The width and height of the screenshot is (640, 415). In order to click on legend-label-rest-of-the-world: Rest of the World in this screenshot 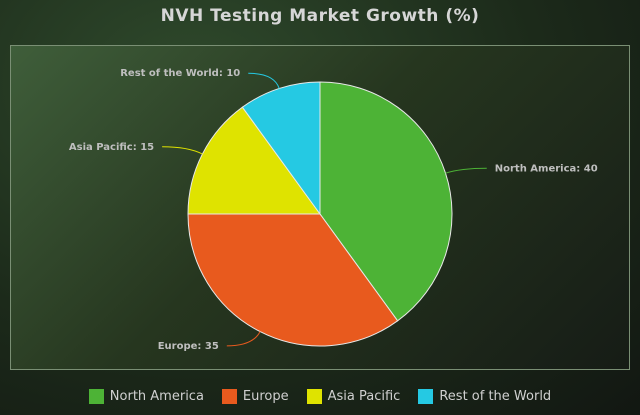, I will do `click(495, 396)`.